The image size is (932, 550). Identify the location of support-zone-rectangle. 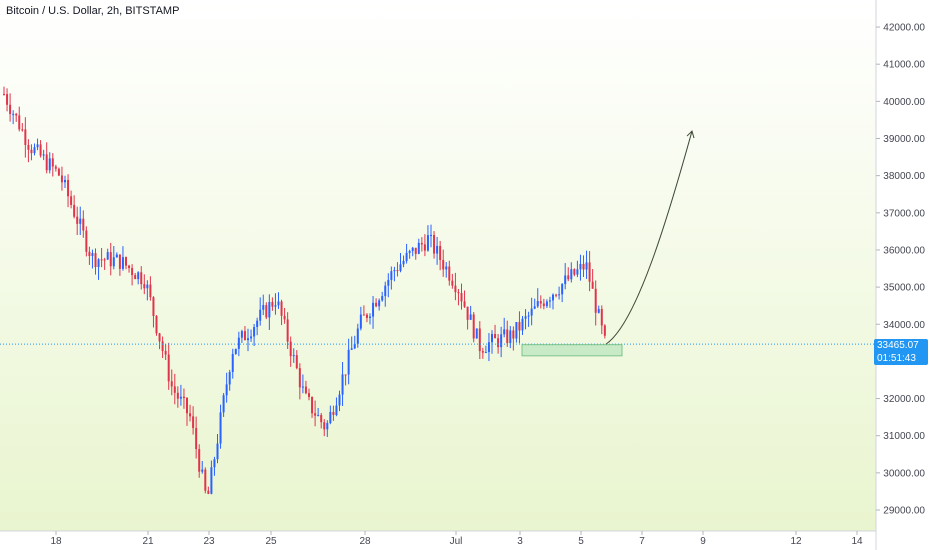
(572, 350).